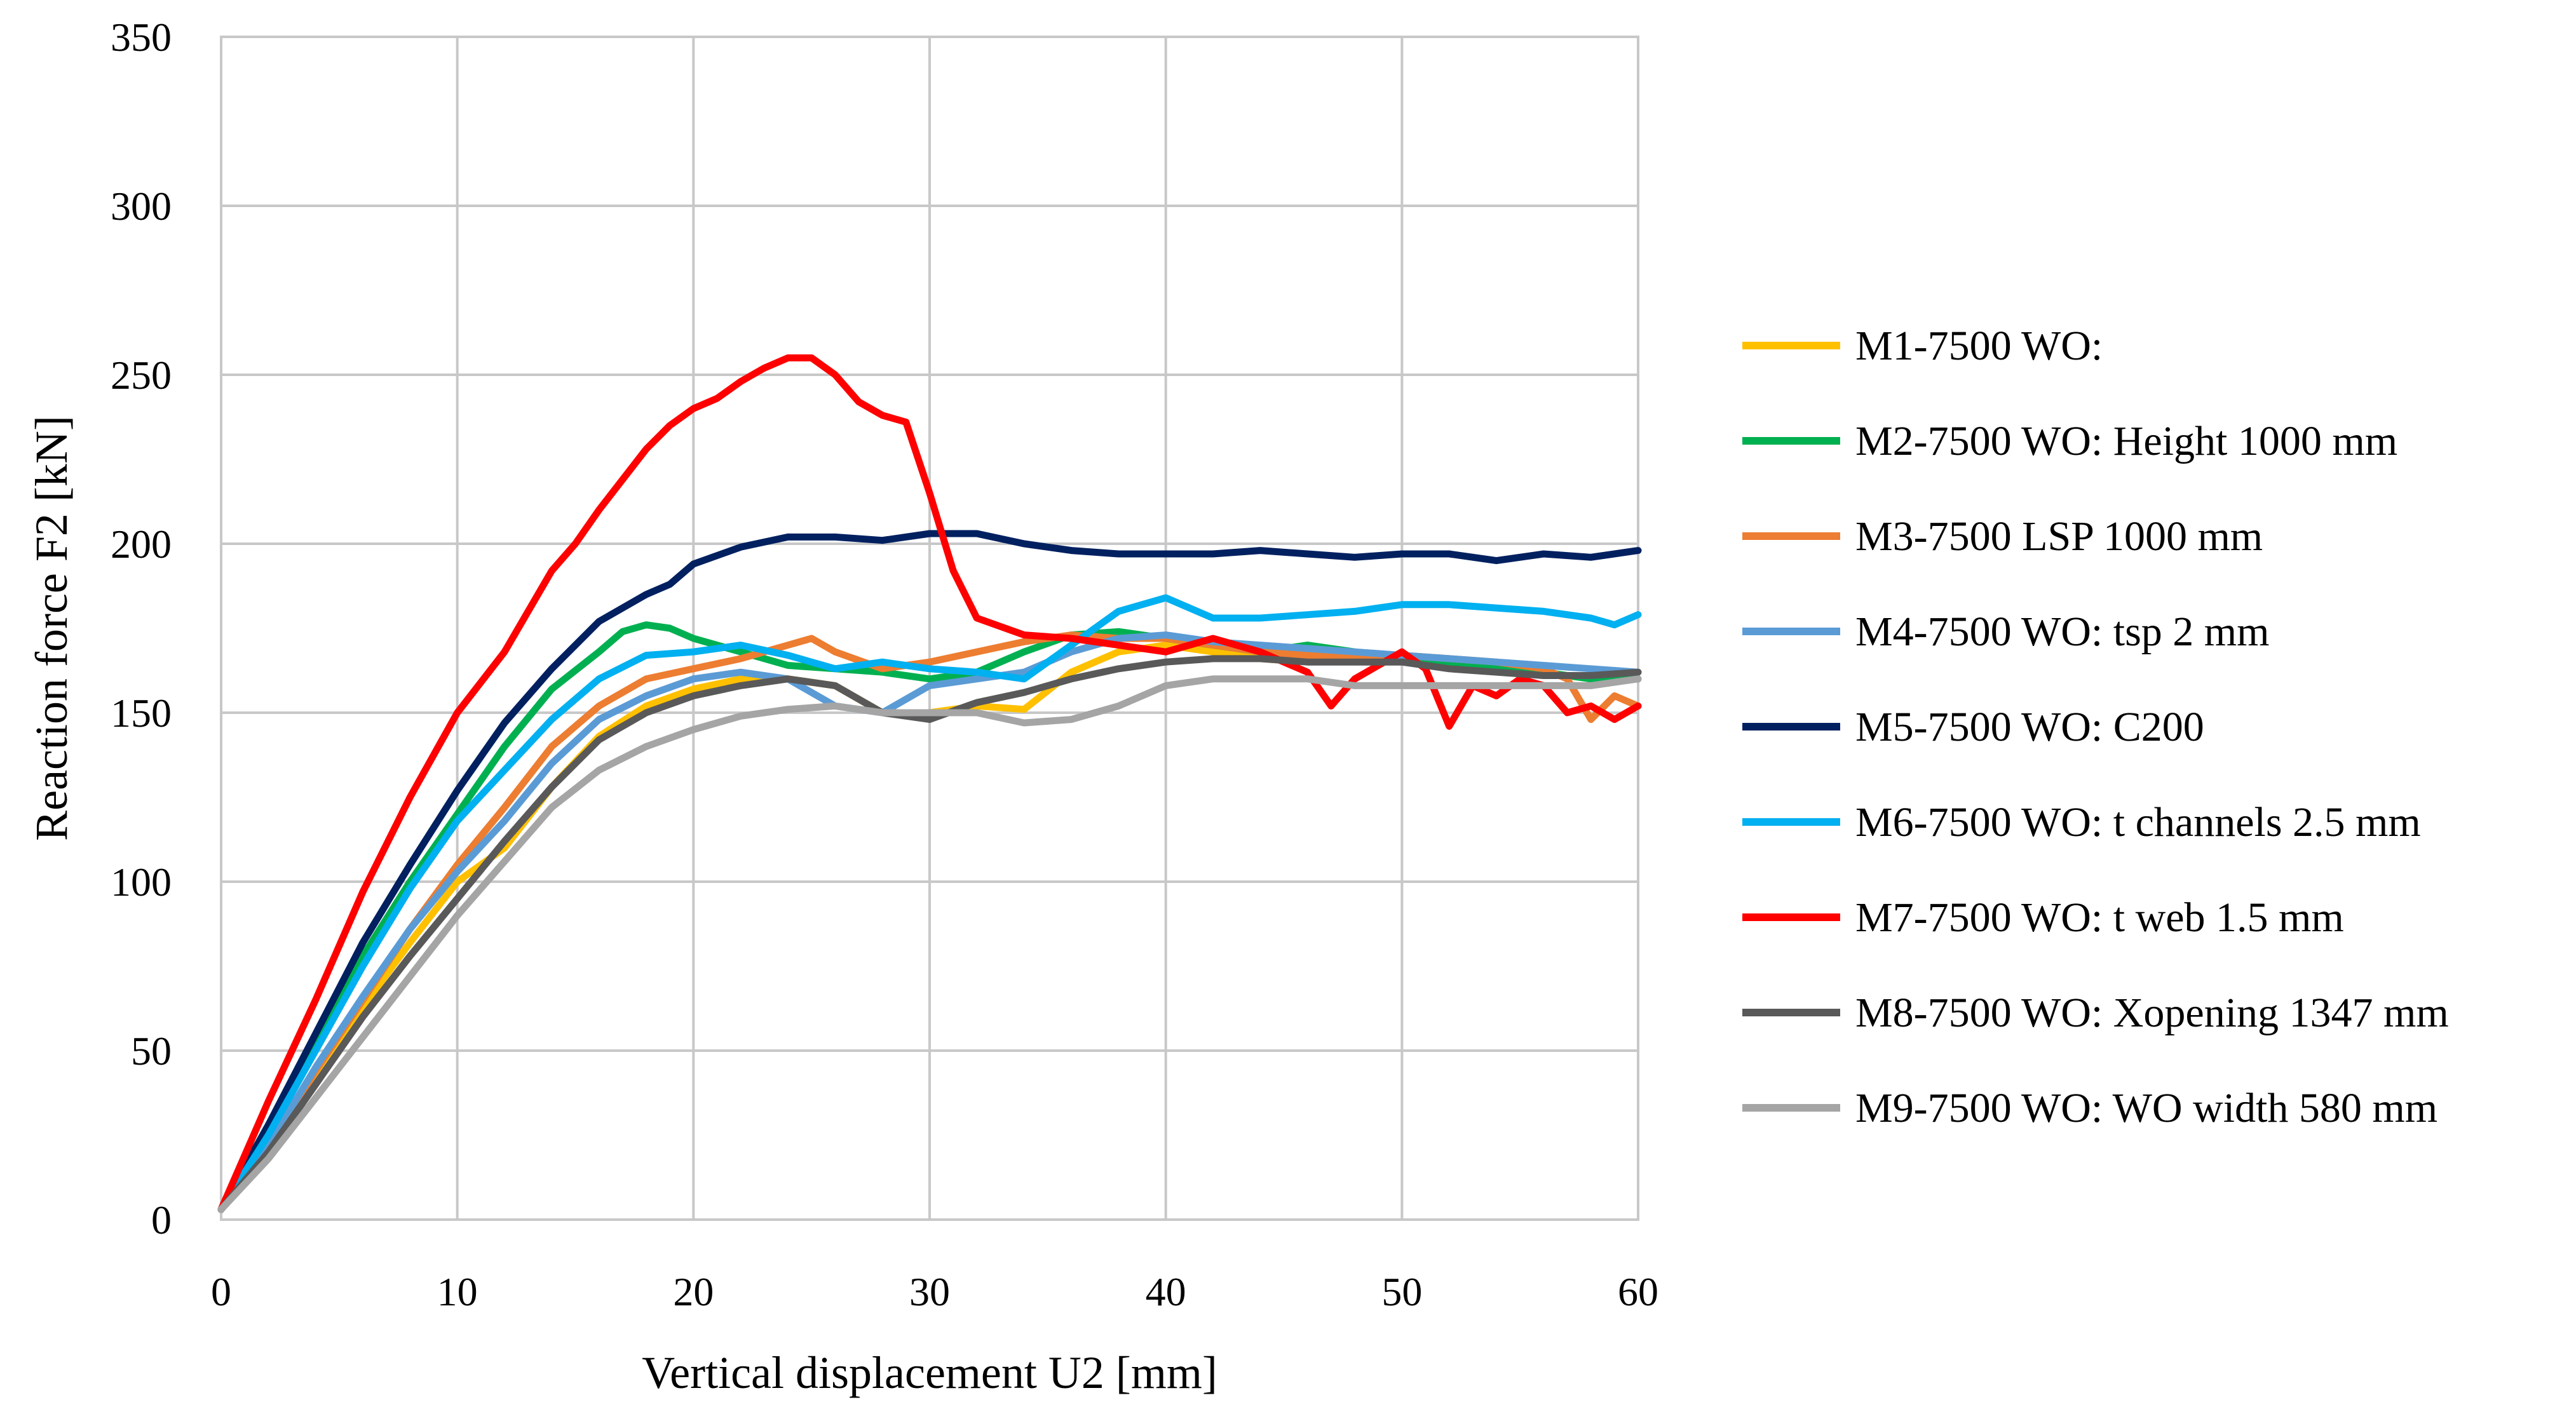  Describe the element at coordinates (929, 1372) in the screenshot. I see `x-axis-title: Vertical displacement U2 [mm]` at that location.